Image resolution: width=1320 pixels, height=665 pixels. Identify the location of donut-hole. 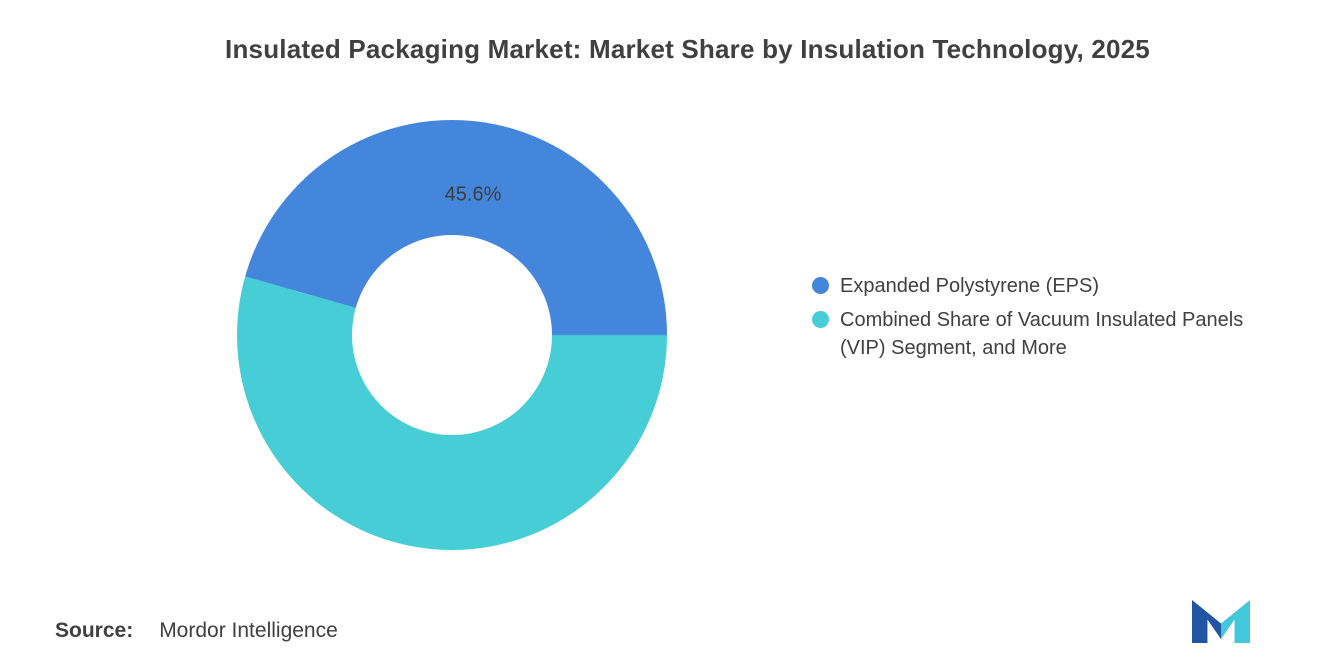
(452, 335).